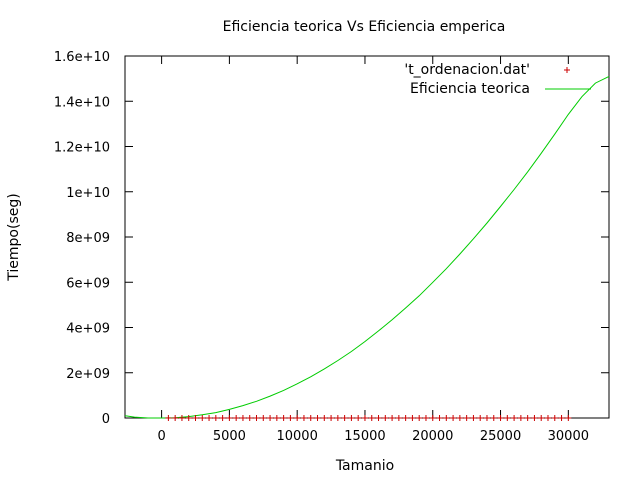 This screenshot has height=480, width=640. Describe the element at coordinates (88, 374) in the screenshot. I see `y-tick-label: 2e+09` at that location.